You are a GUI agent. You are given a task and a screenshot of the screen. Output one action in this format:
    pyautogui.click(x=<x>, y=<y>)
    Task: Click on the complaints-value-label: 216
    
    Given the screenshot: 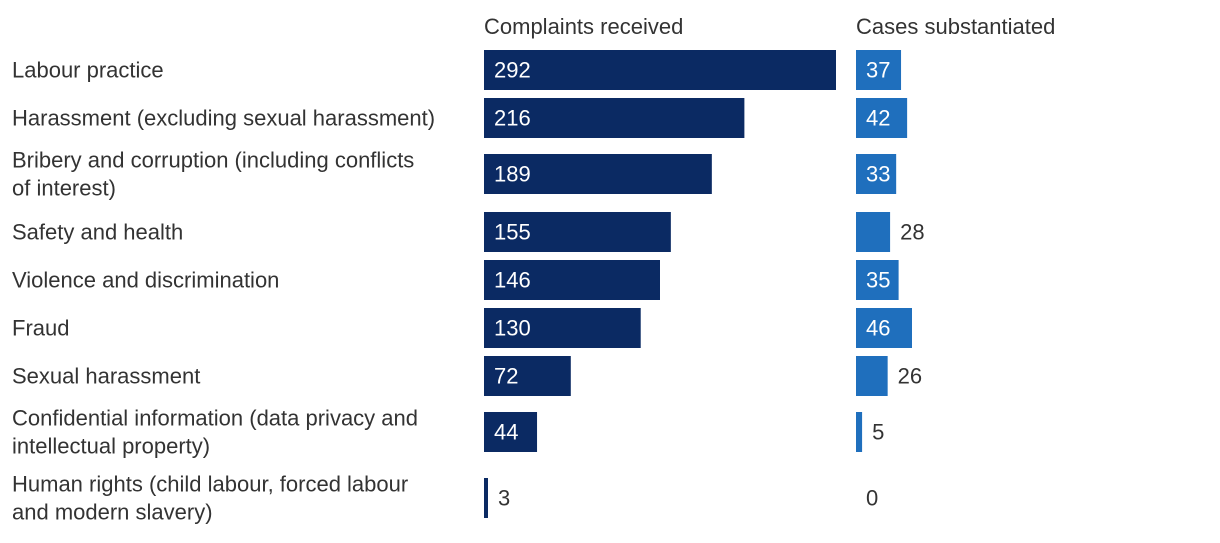 What is the action you would take?
    pyautogui.click(x=512, y=118)
    